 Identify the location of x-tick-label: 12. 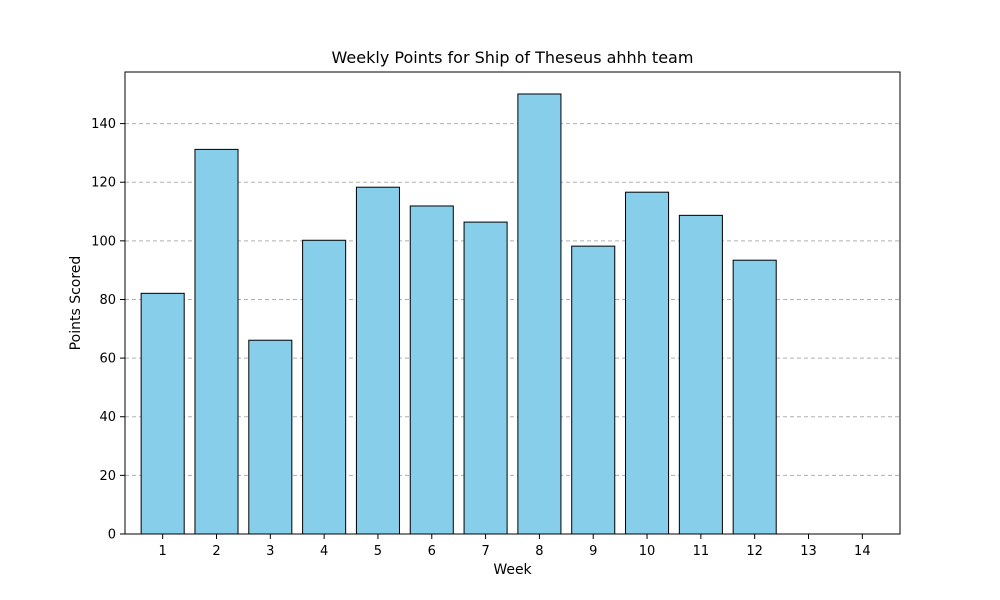
(754, 551).